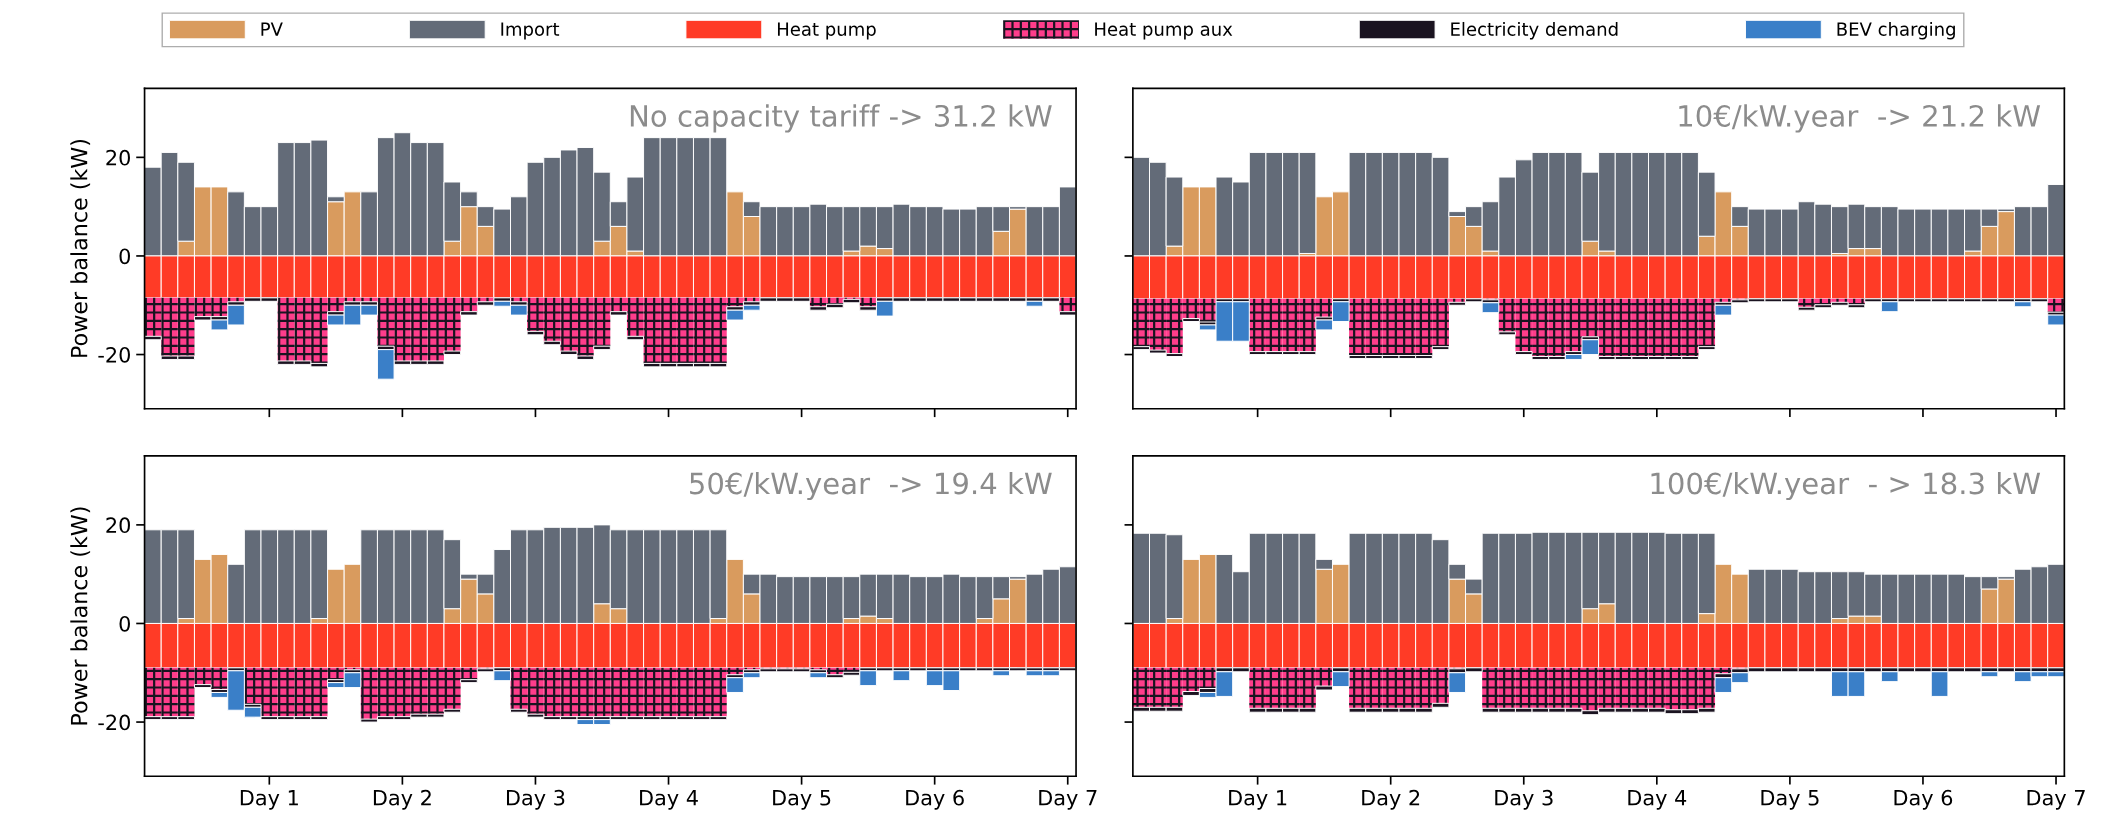  I want to click on annotation: 10€/kW.year -> 21.2 kW, so click(1860, 118).